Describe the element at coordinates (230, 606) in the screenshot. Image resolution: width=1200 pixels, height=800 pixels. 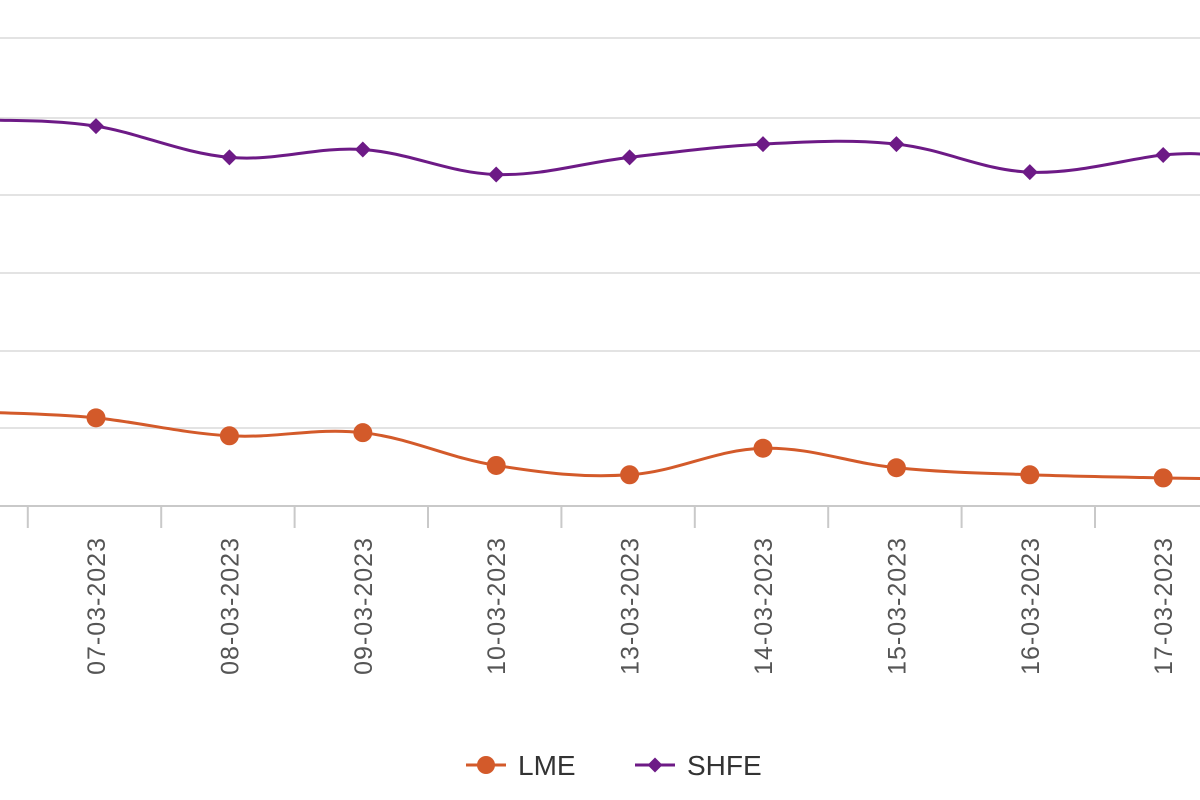
I see `x-tick-label: 08-03-2023` at that location.